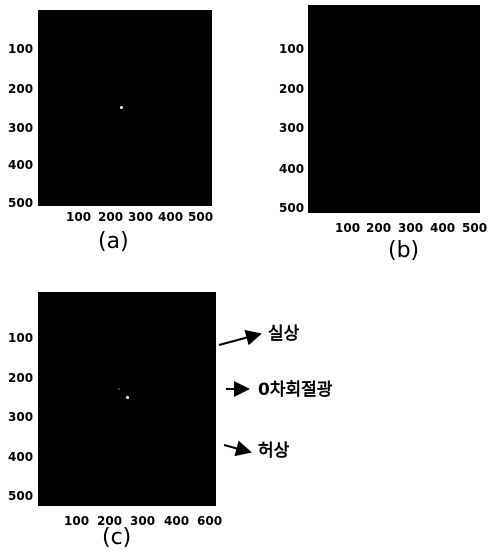 Image resolution: width=498 pixels, height=551 pixels. Describe the element at coordinates (21, 378) in the screenshot. I see `panel-c-ytick-200: 200` at that location.